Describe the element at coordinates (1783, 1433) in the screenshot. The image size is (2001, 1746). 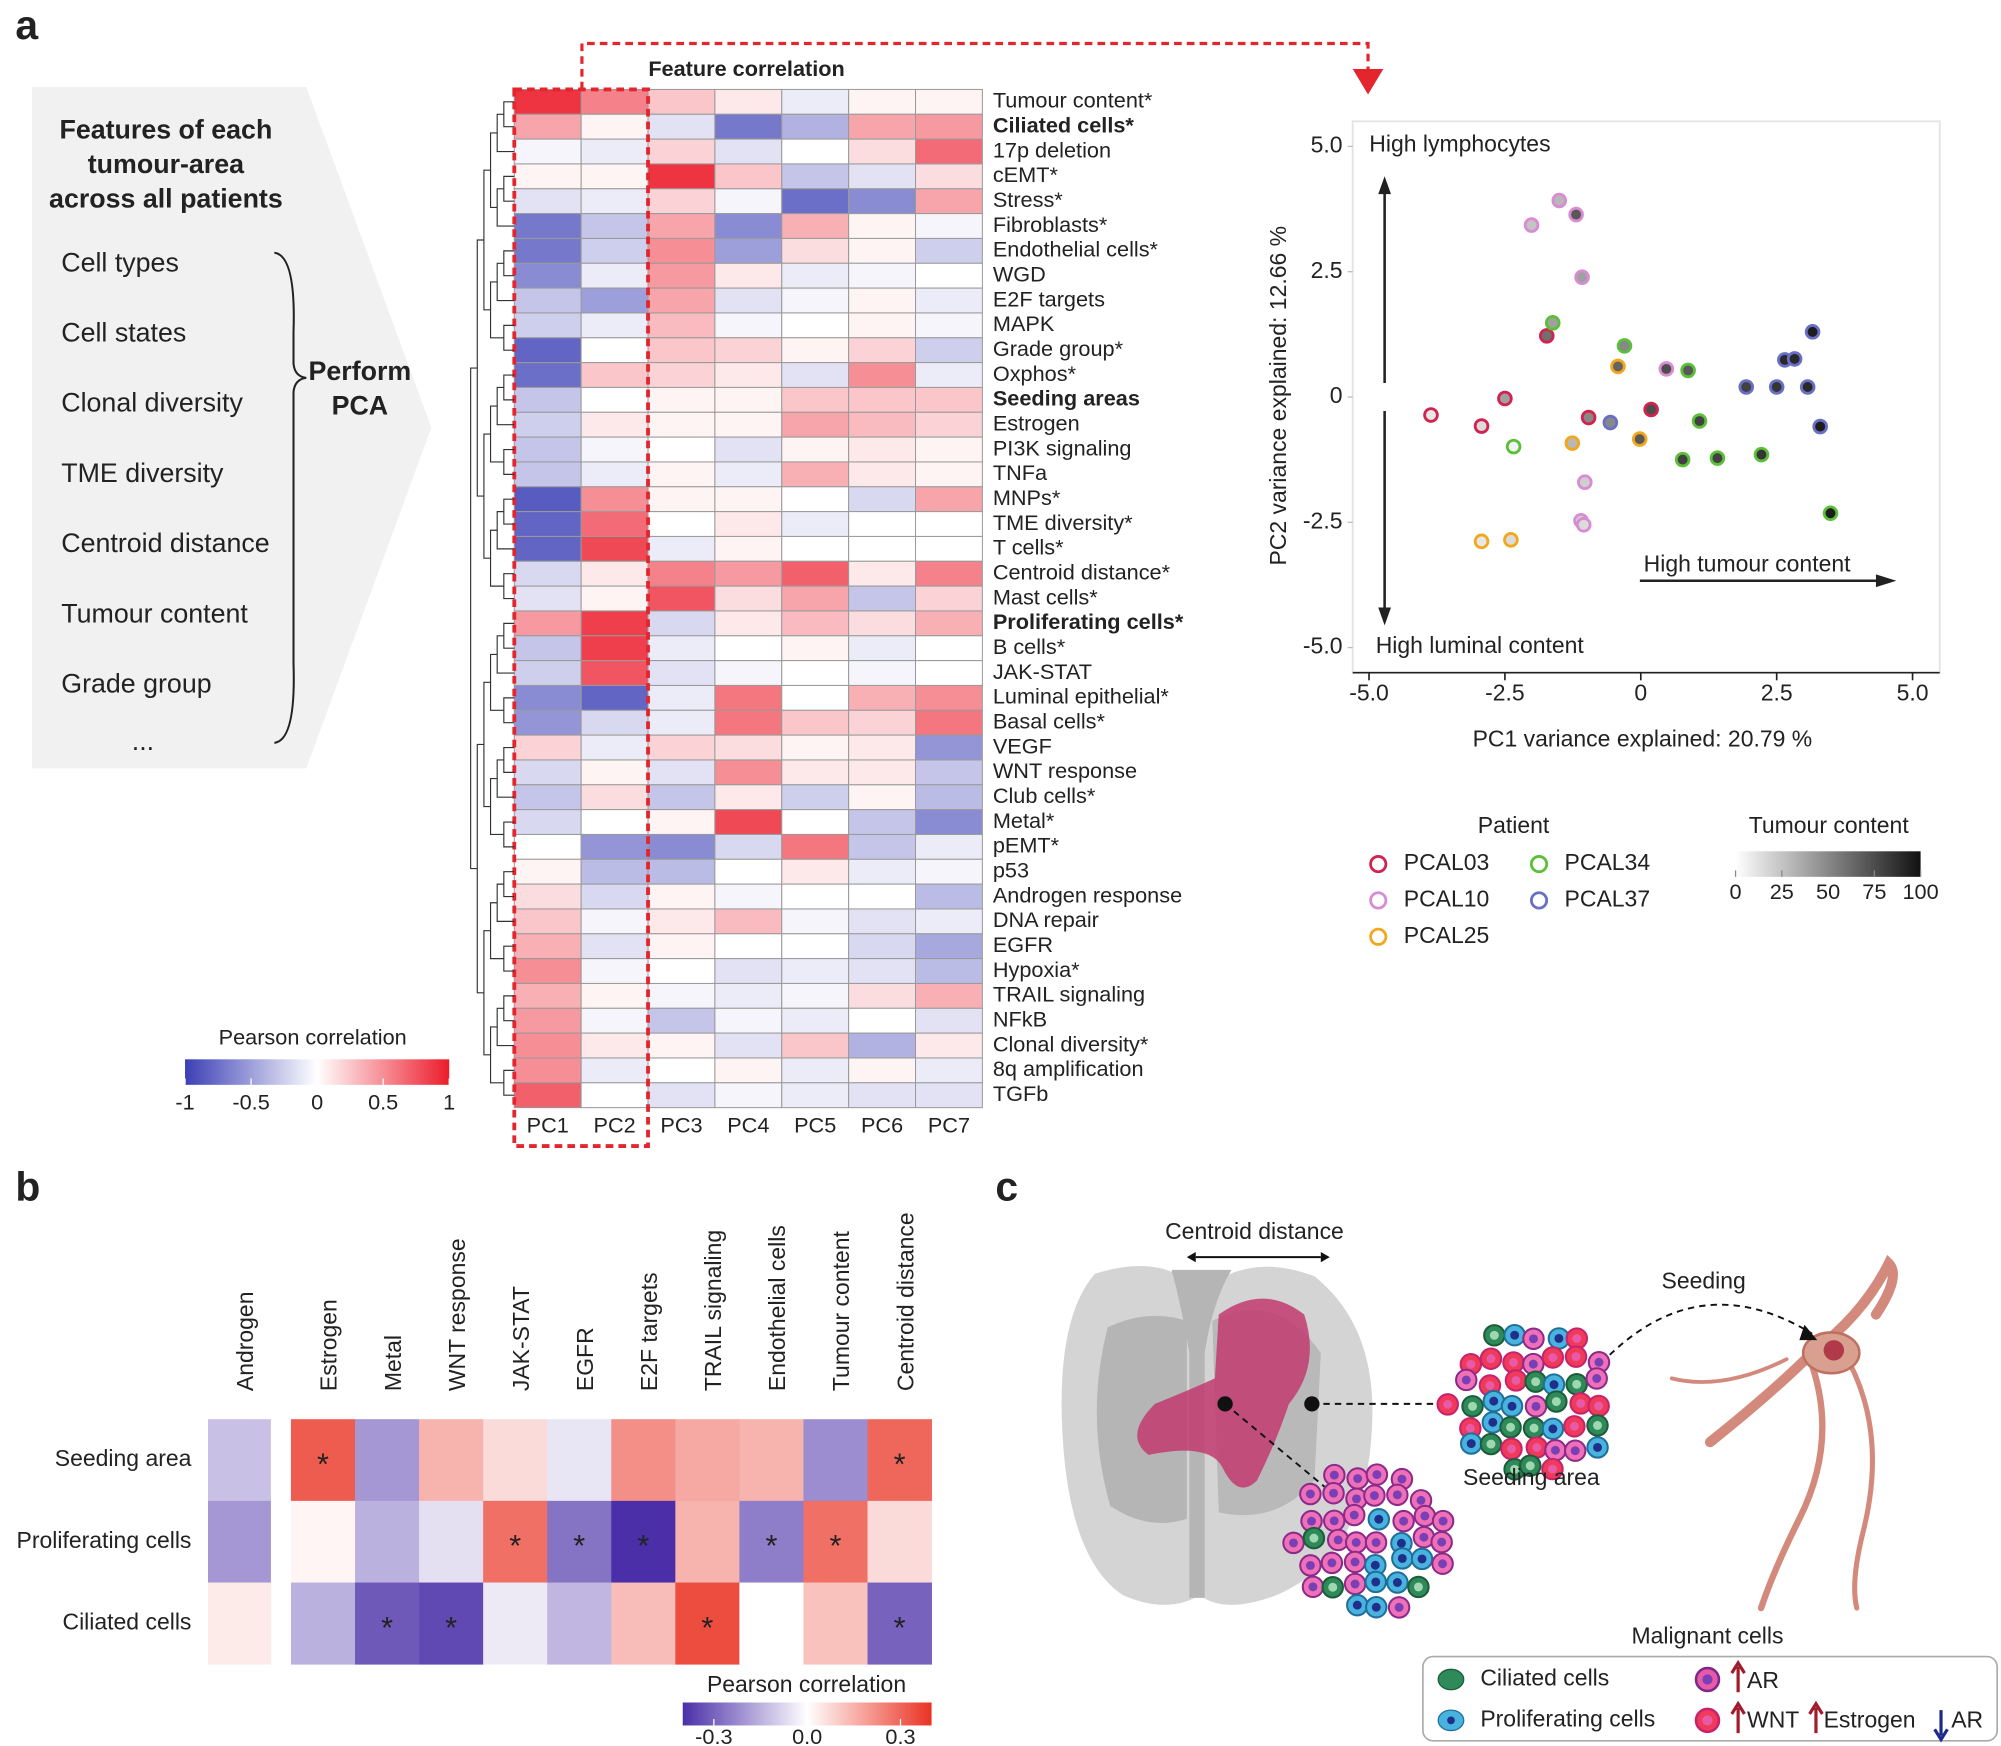
I see `vessel` at that location.